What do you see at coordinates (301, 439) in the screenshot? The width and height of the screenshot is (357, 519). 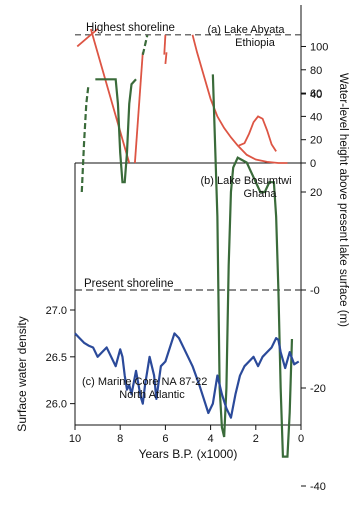 I see `xtick-label: 0` at bounding box center [301, 439].